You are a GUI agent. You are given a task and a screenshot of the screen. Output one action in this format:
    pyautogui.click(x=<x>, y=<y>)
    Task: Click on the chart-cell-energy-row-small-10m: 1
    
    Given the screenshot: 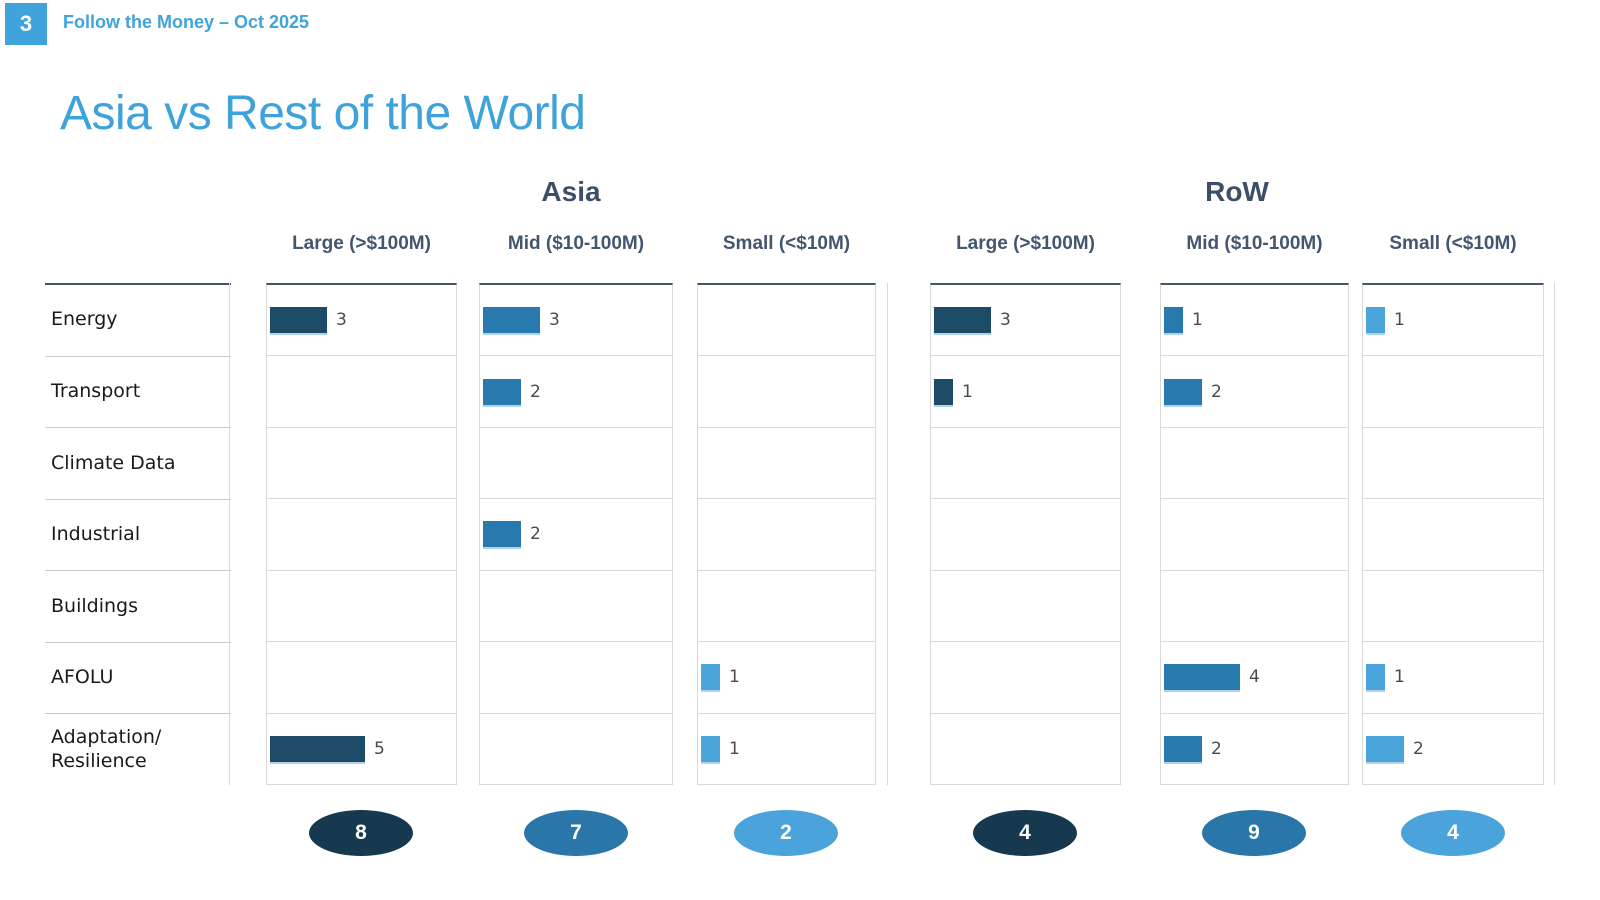 What is the action you would take?
    pyautogui.click(x=1453, y=321)
    